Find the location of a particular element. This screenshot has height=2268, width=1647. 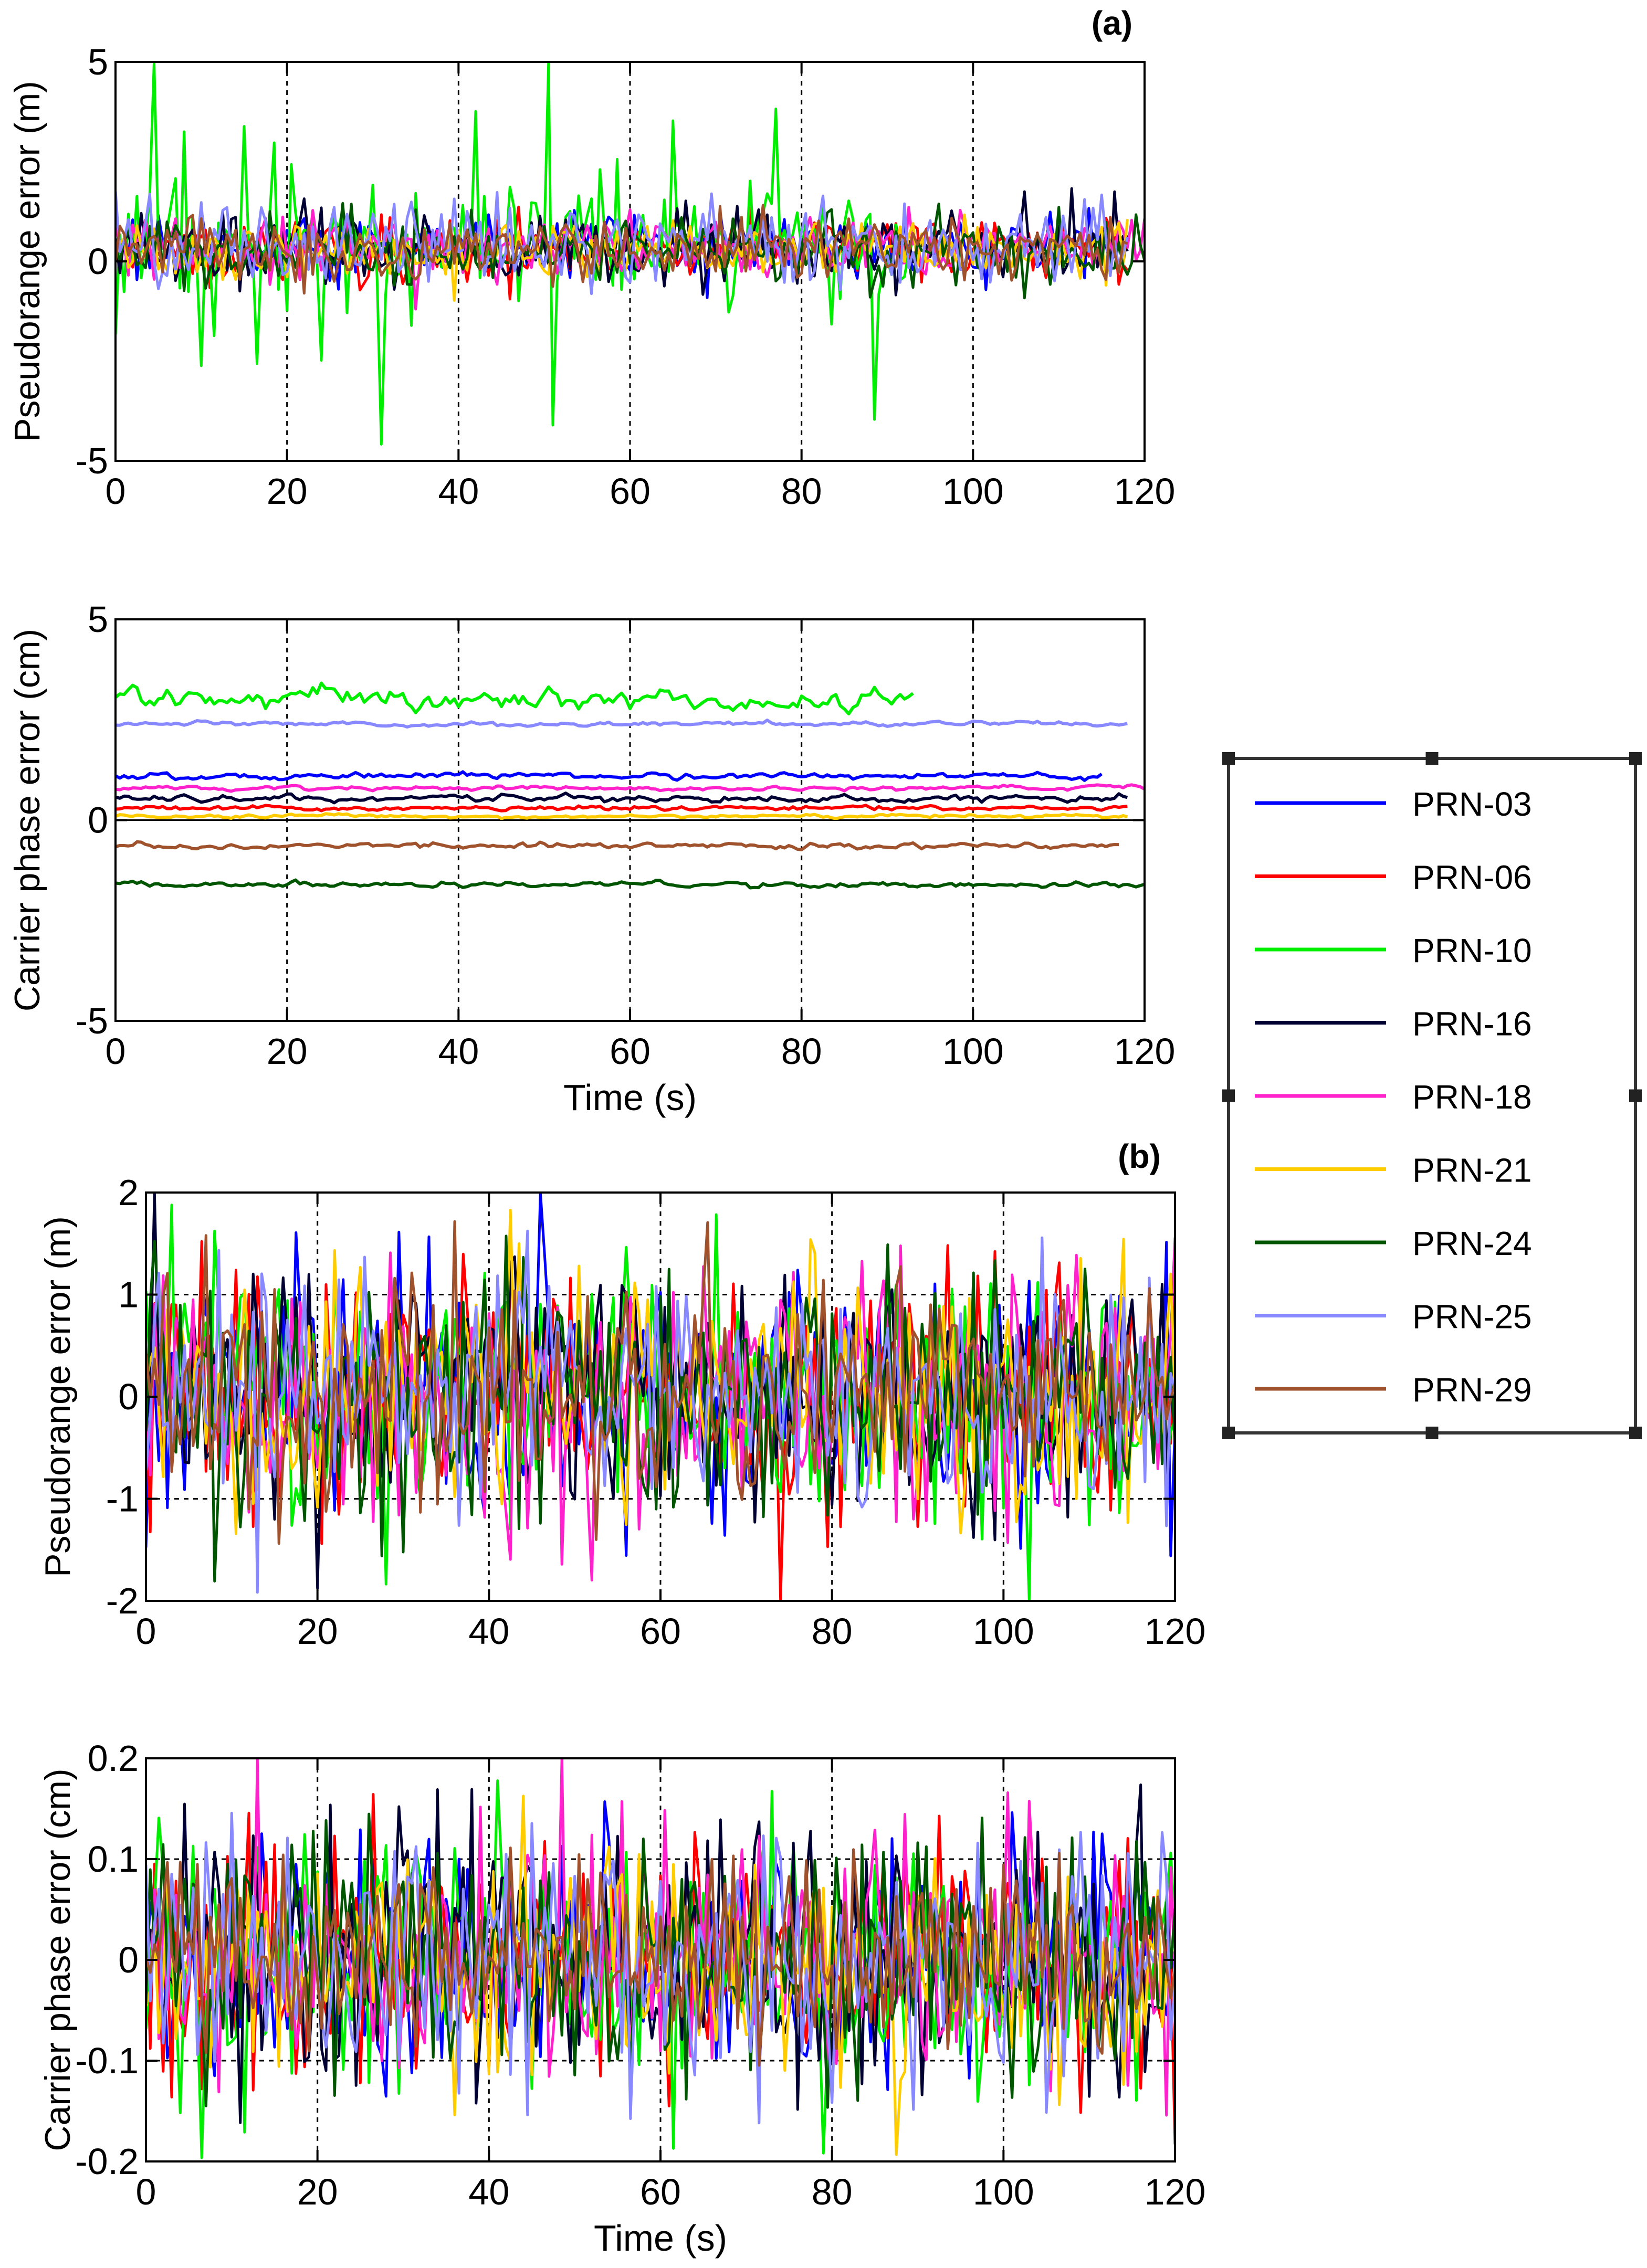

legend-entry-prn-29: PRN-29 is located at coordinates (1393, 1390).